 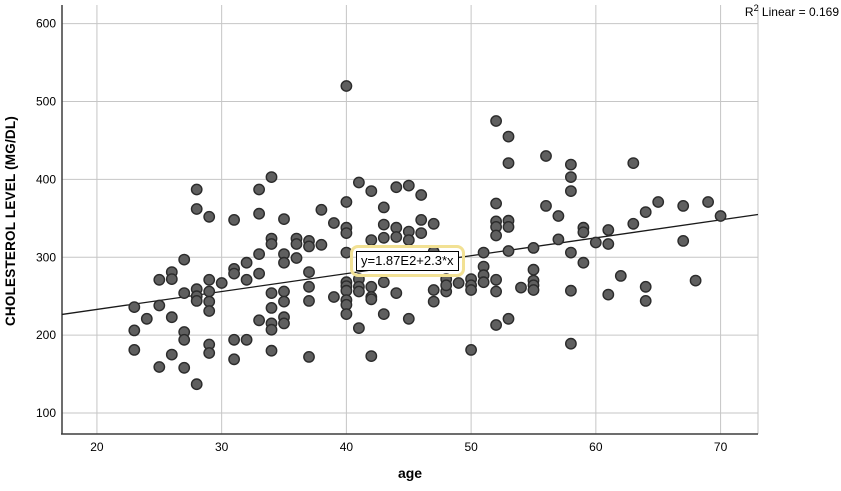 I want to click on x-tick-label: 30, so click(x=222, y=447).